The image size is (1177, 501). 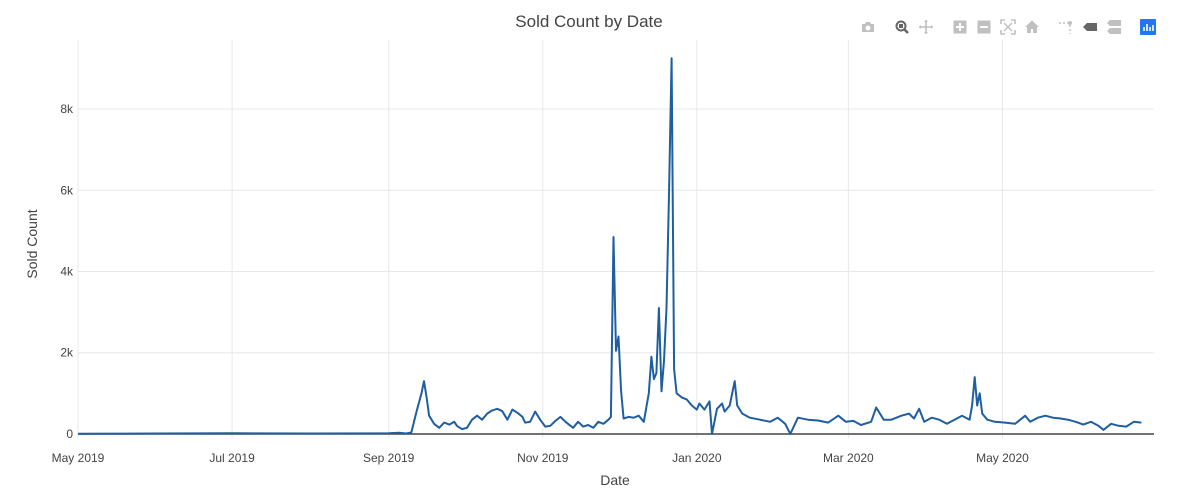 I want to click on modebar, so click(x=1008, y=27).